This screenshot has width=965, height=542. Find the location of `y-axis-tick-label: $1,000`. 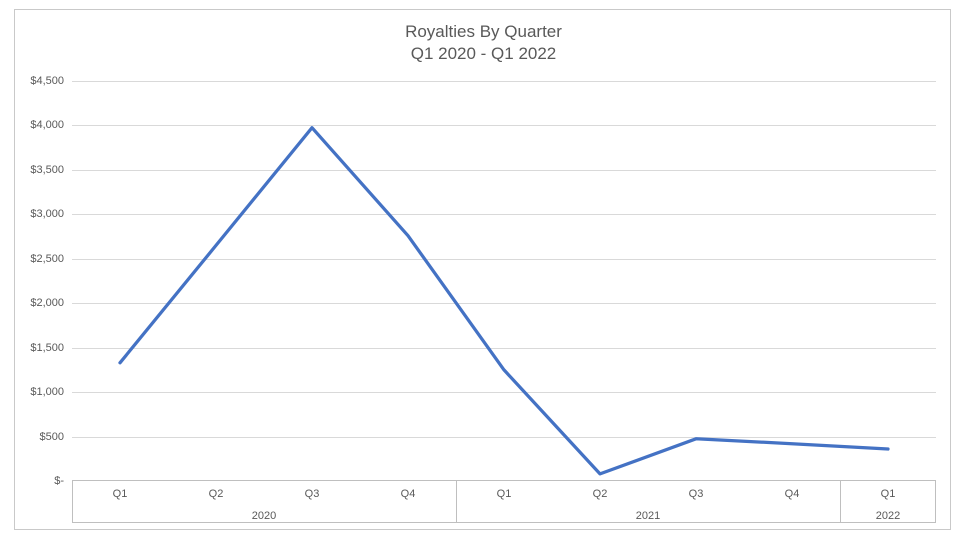

y-axis-tick-label: $1,000 is located at coordinates (47, 392).